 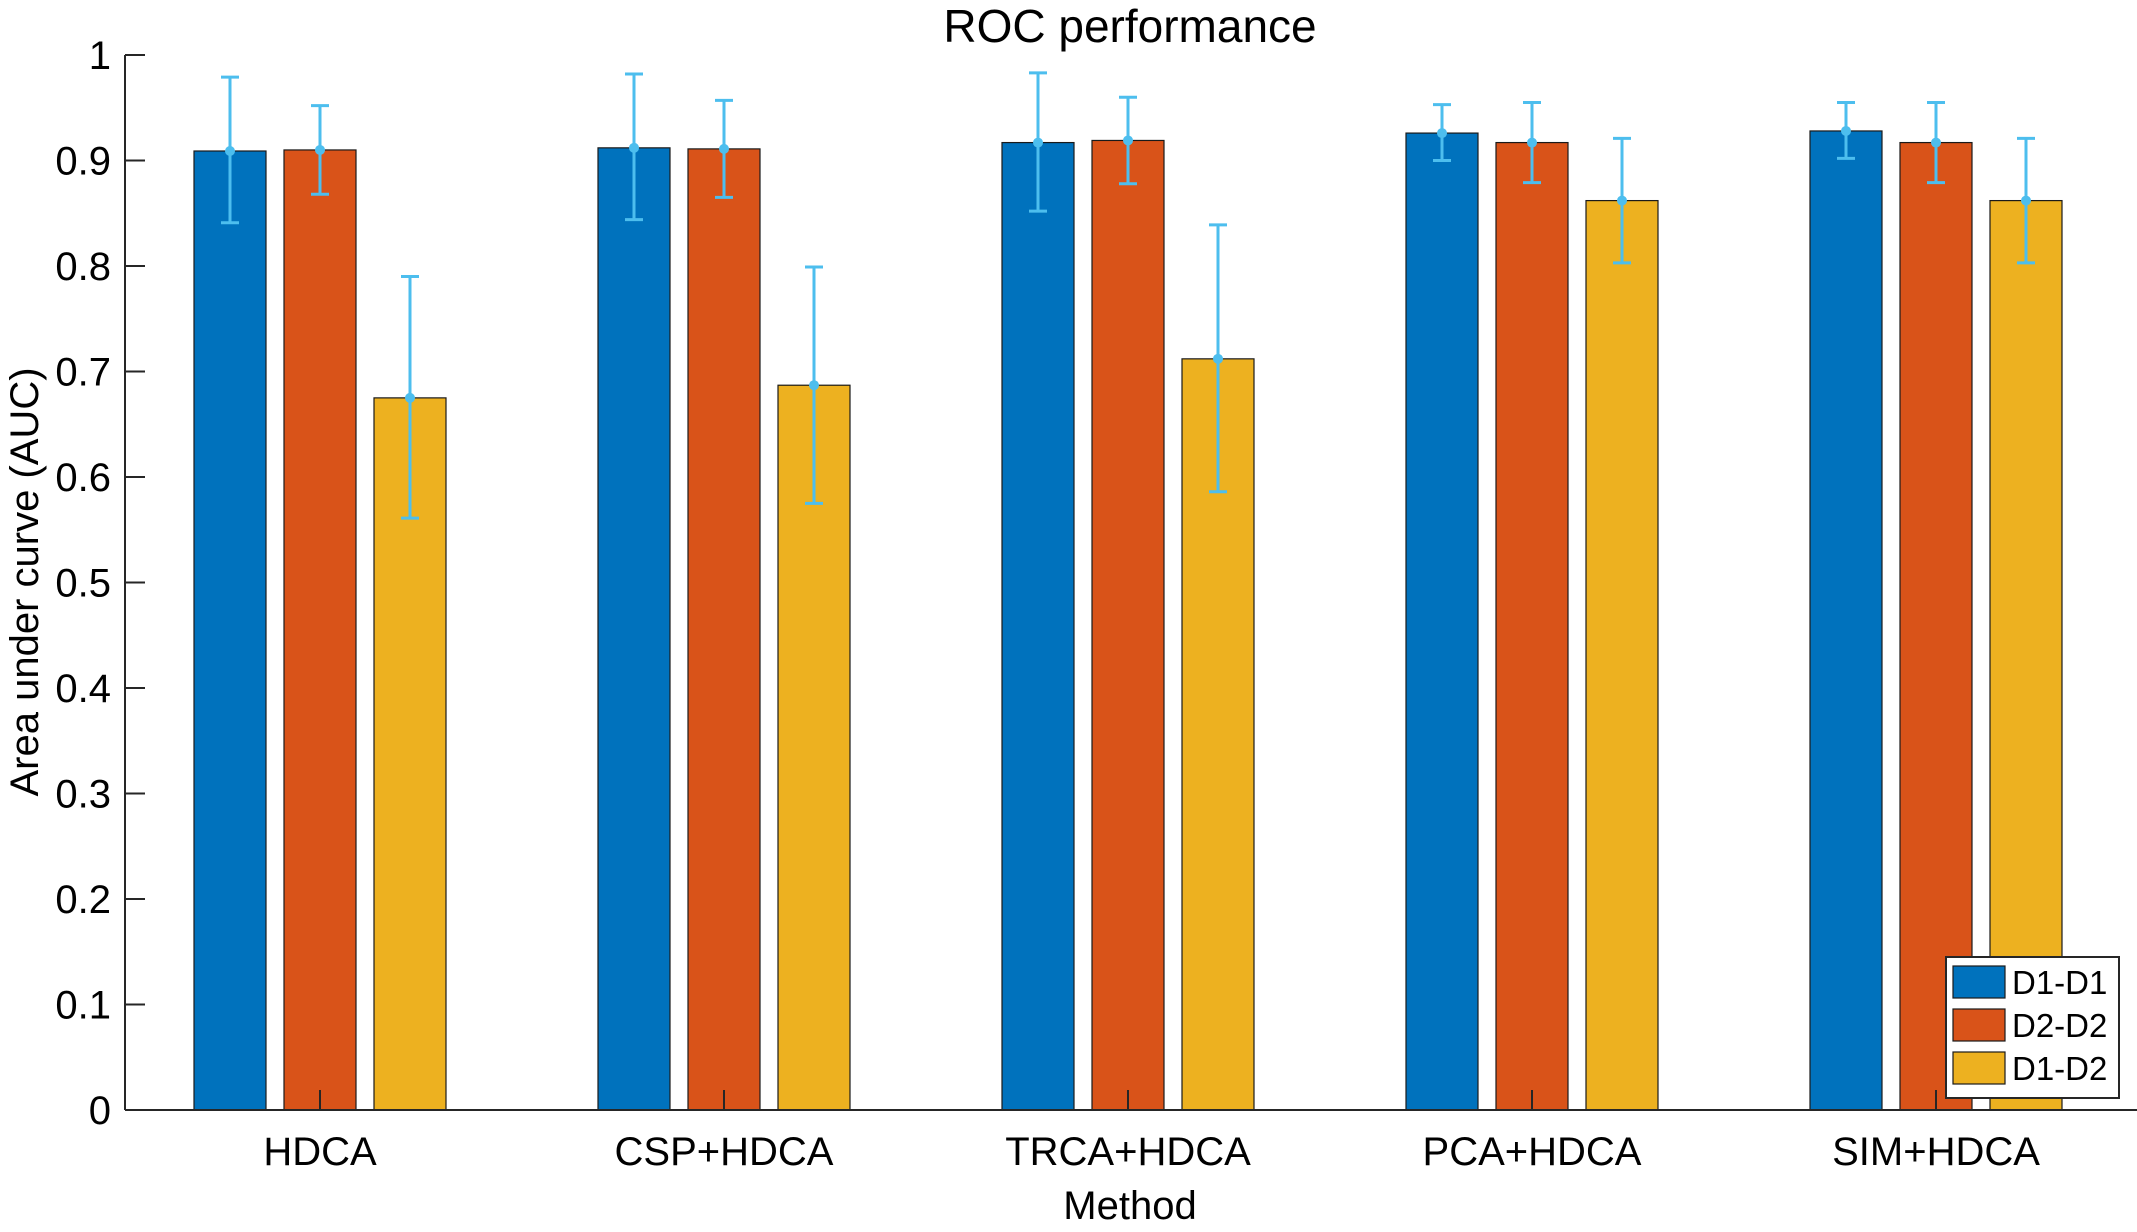 What do you see at coordinates (1979, 1068) in the screenshot?
I see `legend-swatch-d1-d2` at bounding box center [1979, 1068].